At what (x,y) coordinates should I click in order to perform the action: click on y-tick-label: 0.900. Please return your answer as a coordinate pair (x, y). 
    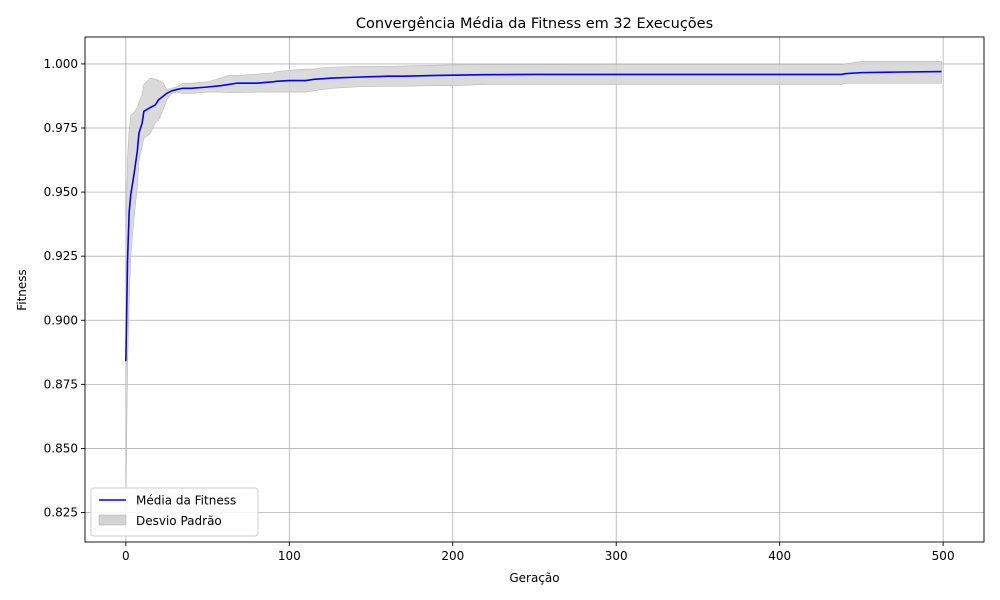
    Looking at the image, I should click on (61, 320).